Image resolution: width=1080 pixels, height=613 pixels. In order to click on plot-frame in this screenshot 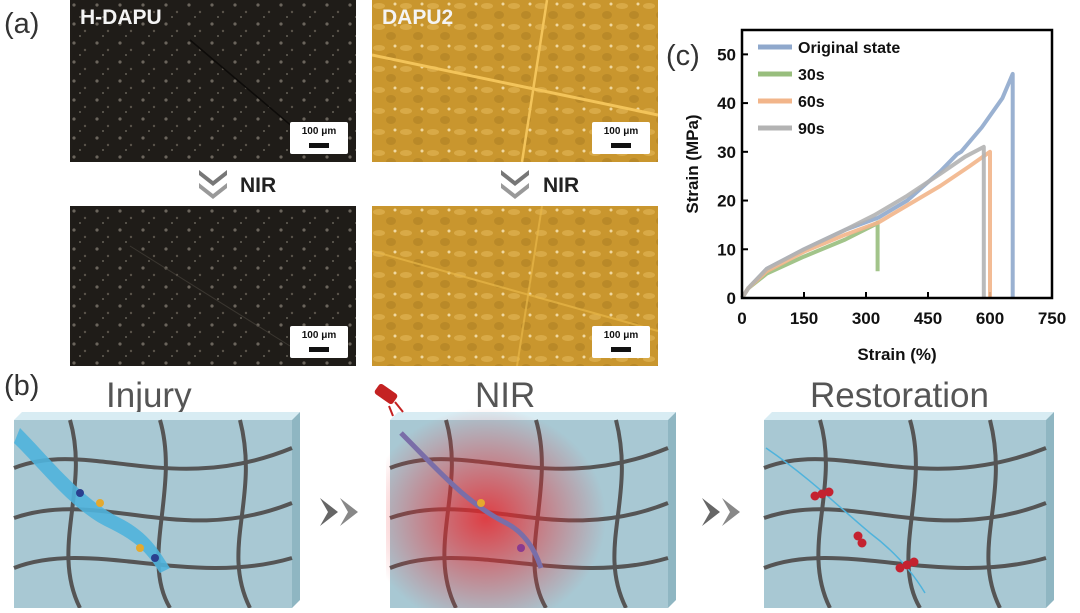, I will do `click(897, 164)`.